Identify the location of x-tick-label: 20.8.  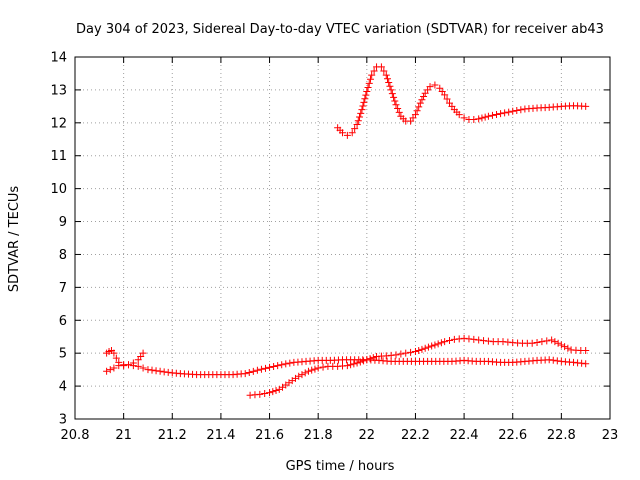
(75, 435).